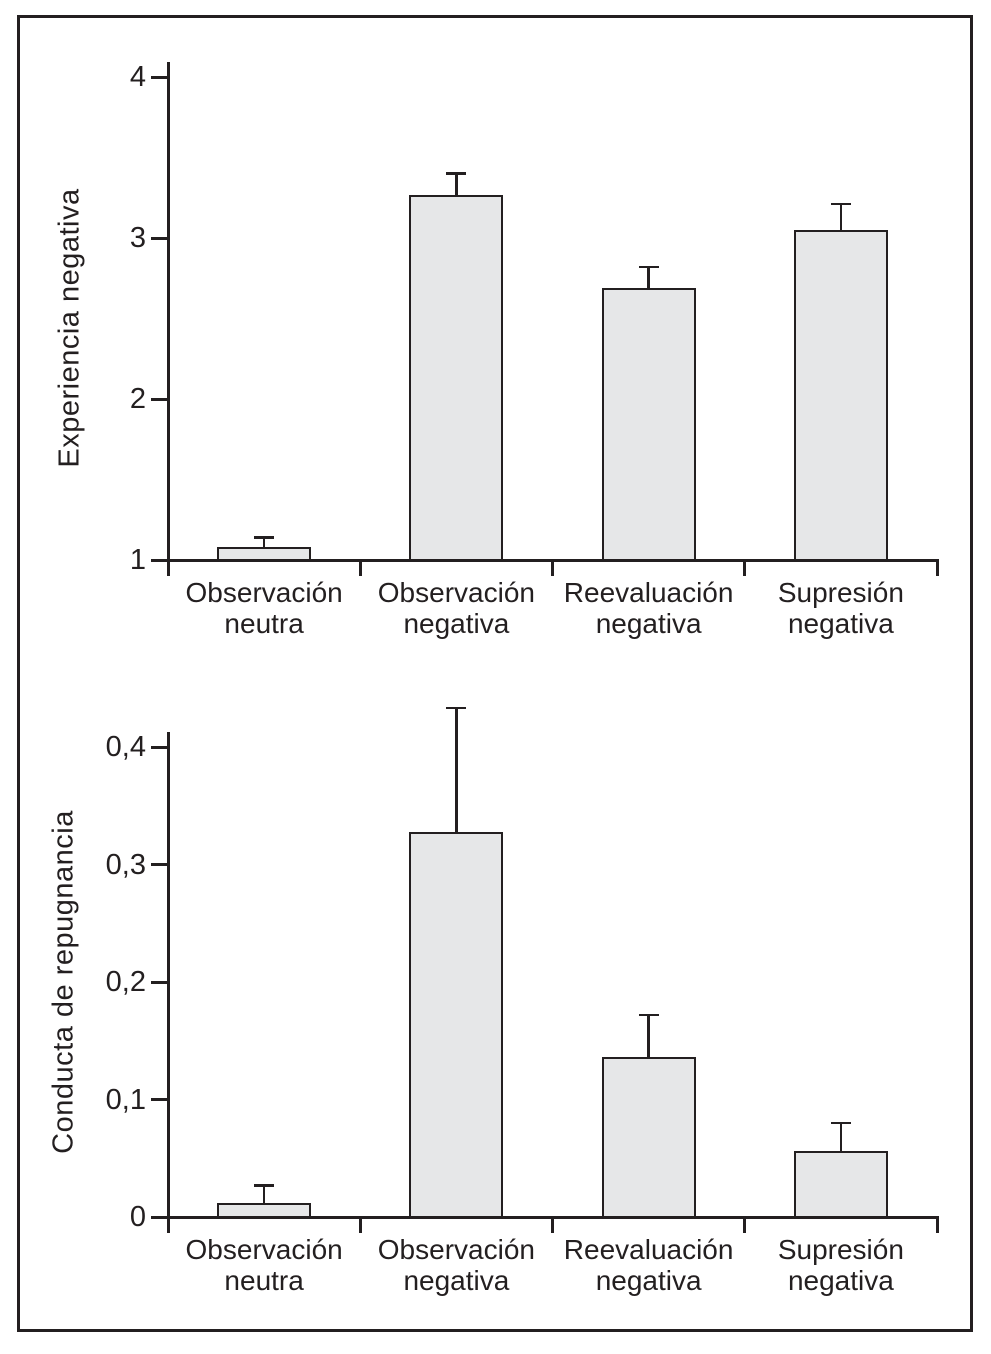  What do you see at coordinates (137, 77) in the screenshot?
I see `y-tick-label: 4` at bounding box center [137, 77].